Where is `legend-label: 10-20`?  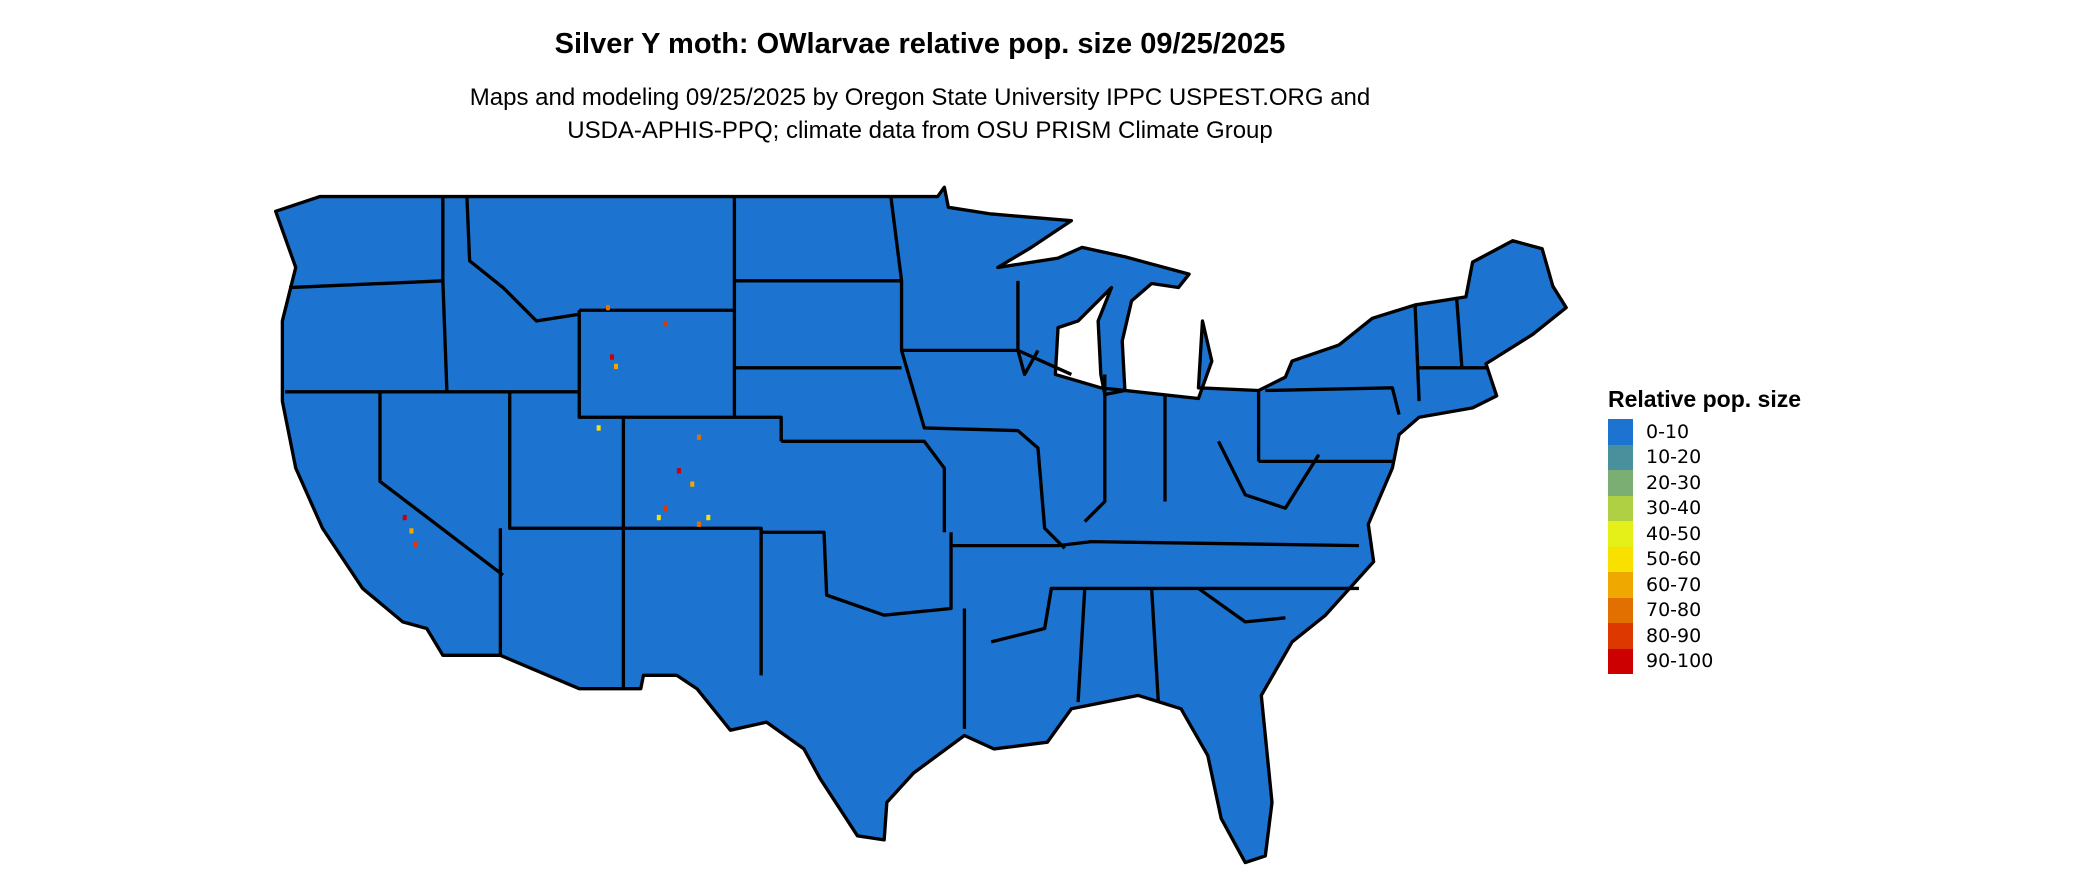 legend-label: 10-20 is located at coordinates (1674, 457).